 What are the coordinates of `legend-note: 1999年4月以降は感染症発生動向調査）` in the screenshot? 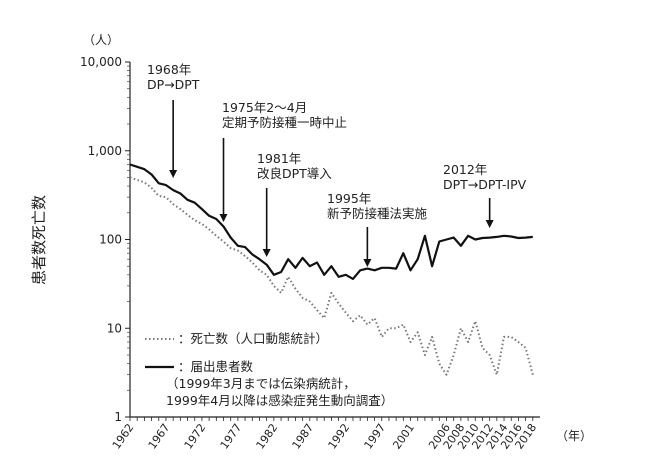 It's located at (279, 400).